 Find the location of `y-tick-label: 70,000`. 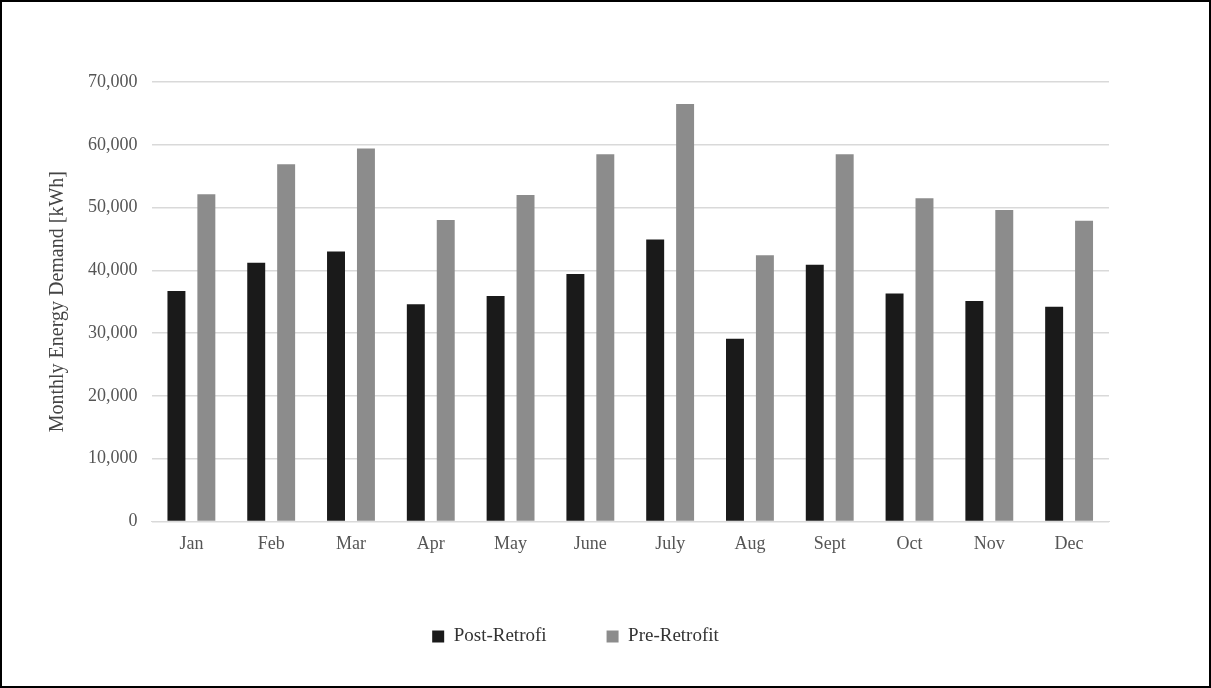

y-tick-label: 70,000 is located at coordinates (113, 80).